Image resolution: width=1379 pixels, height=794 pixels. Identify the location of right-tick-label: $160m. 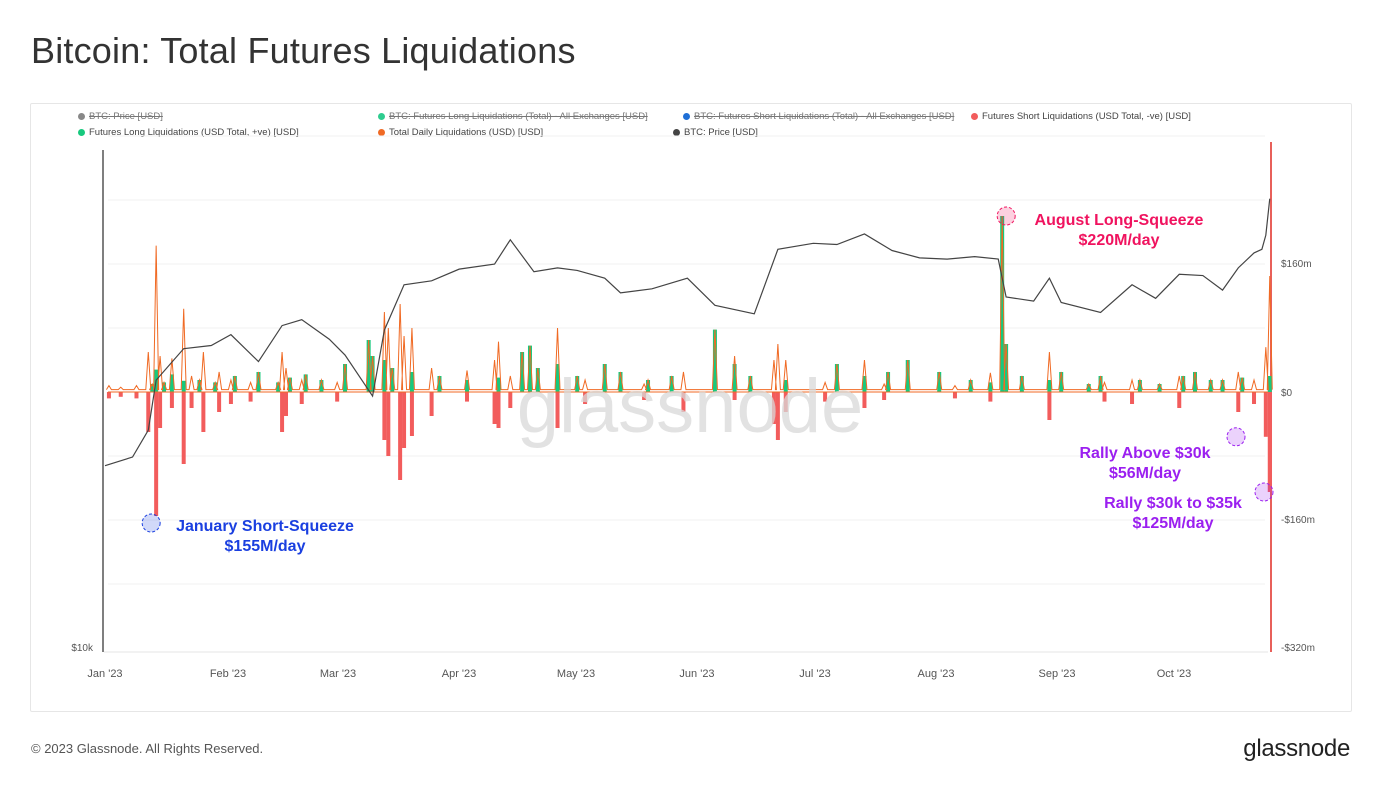
(1296, 264).